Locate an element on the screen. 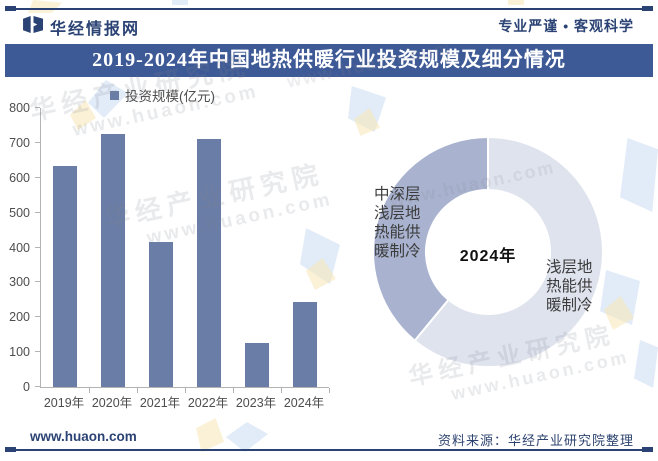 The image size is (658, 461). bottom-rule is located at coordinates (329, 450).